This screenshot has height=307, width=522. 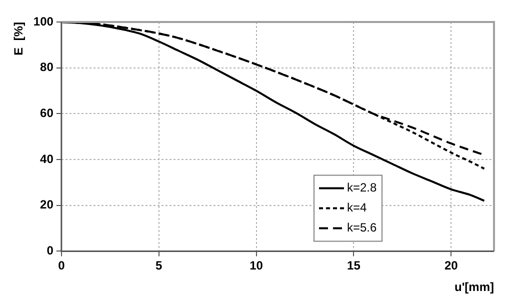 I want to click on y-tick-label: 100, so click(x=43, y=21).